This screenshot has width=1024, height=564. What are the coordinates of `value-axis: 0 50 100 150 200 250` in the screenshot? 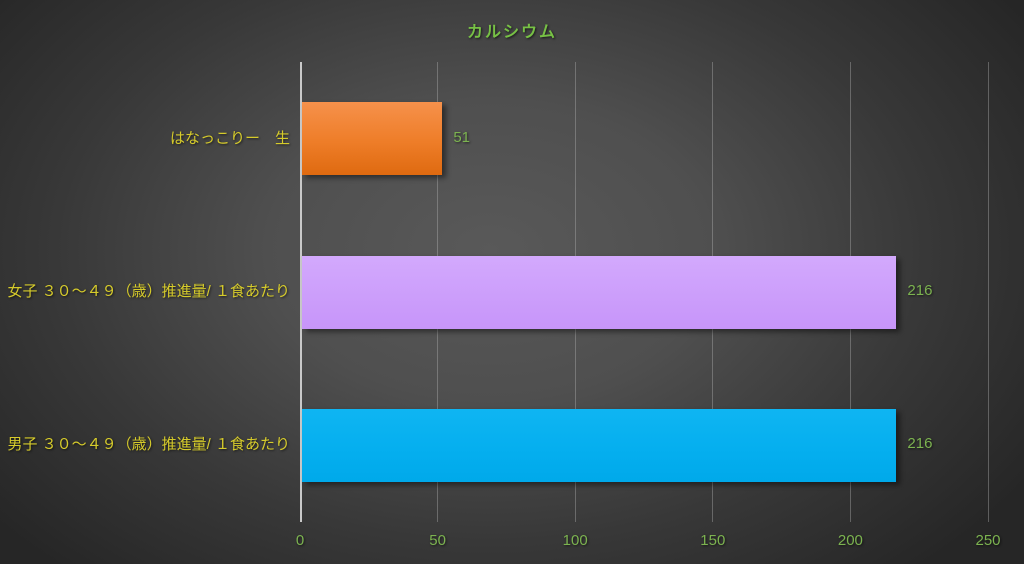 It's located at (648, 542).